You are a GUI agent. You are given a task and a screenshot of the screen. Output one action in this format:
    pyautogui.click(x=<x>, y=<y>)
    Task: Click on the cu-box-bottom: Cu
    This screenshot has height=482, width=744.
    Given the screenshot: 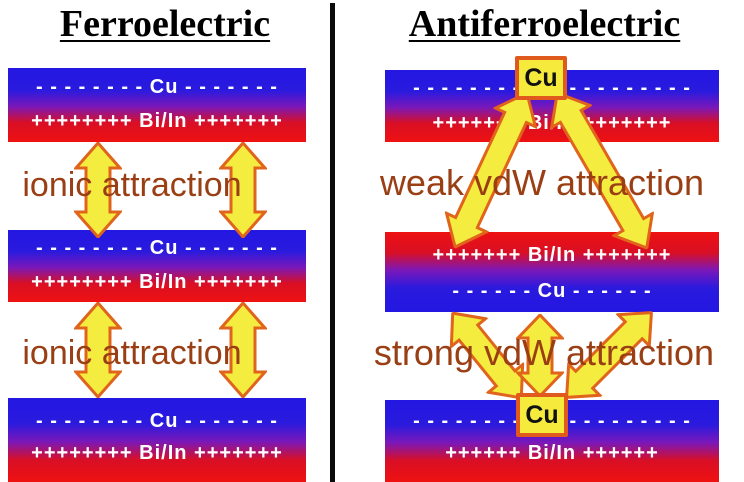 What is the action you would take?
    pyautogui.click(x=542, y=415)
    